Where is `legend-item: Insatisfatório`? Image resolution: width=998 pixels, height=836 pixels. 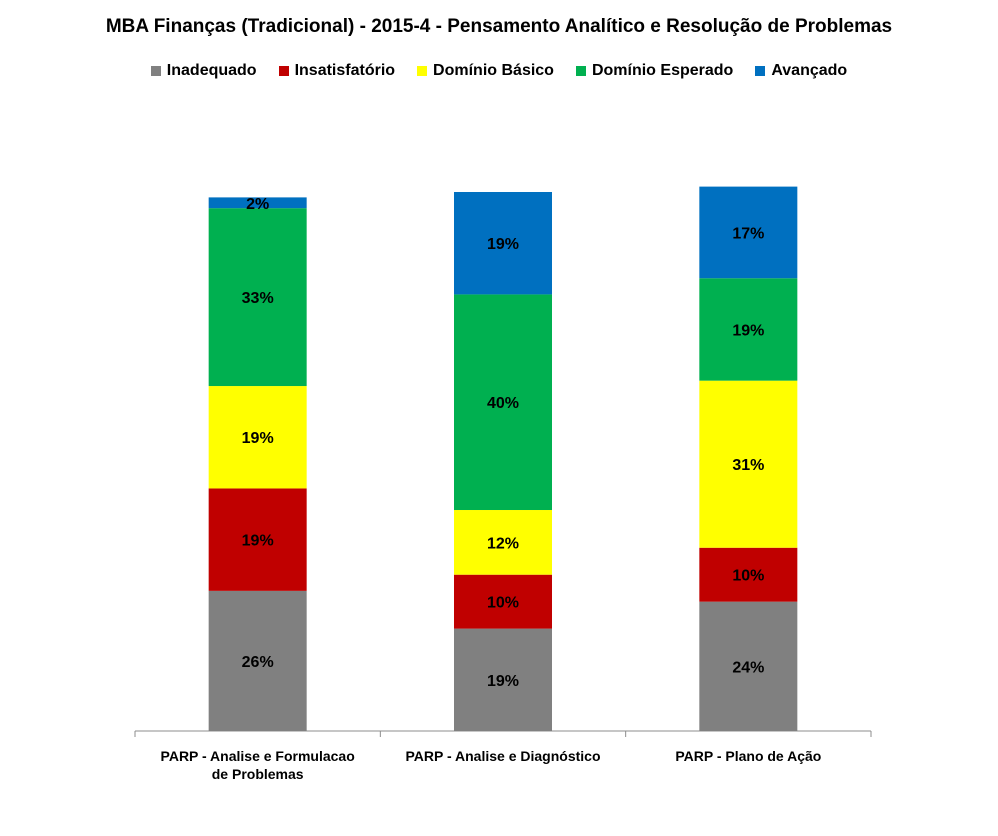
legend-item: Insatisfatório is located at coordinates (337, 71).